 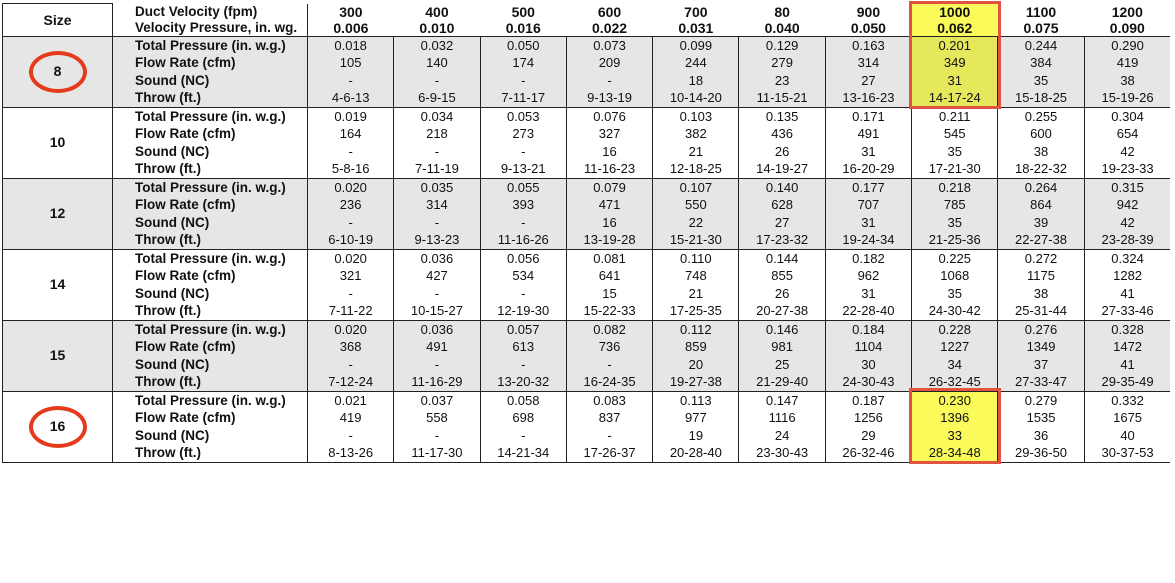 What do you see at coordinates (1127, 63) in the screenshot?
I see `table-cell: 419` at bounding box center [1127, 63].